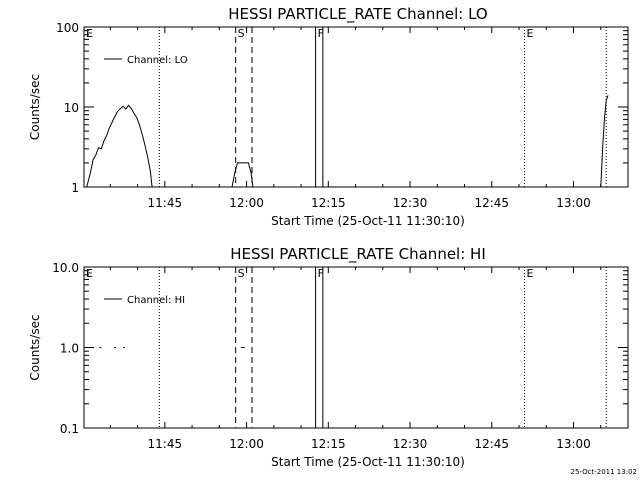  I want to click on lo-x-tick-label: 12:00, so click(246, 203).